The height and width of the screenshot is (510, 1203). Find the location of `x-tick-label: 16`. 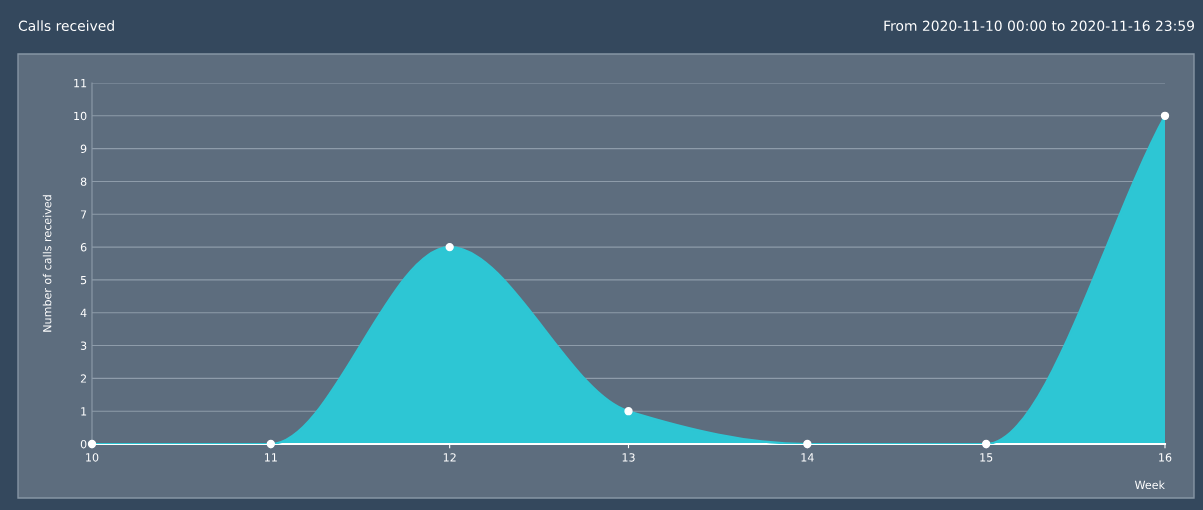

x-tick-label: 16 is located at coordinates (1165, 457).